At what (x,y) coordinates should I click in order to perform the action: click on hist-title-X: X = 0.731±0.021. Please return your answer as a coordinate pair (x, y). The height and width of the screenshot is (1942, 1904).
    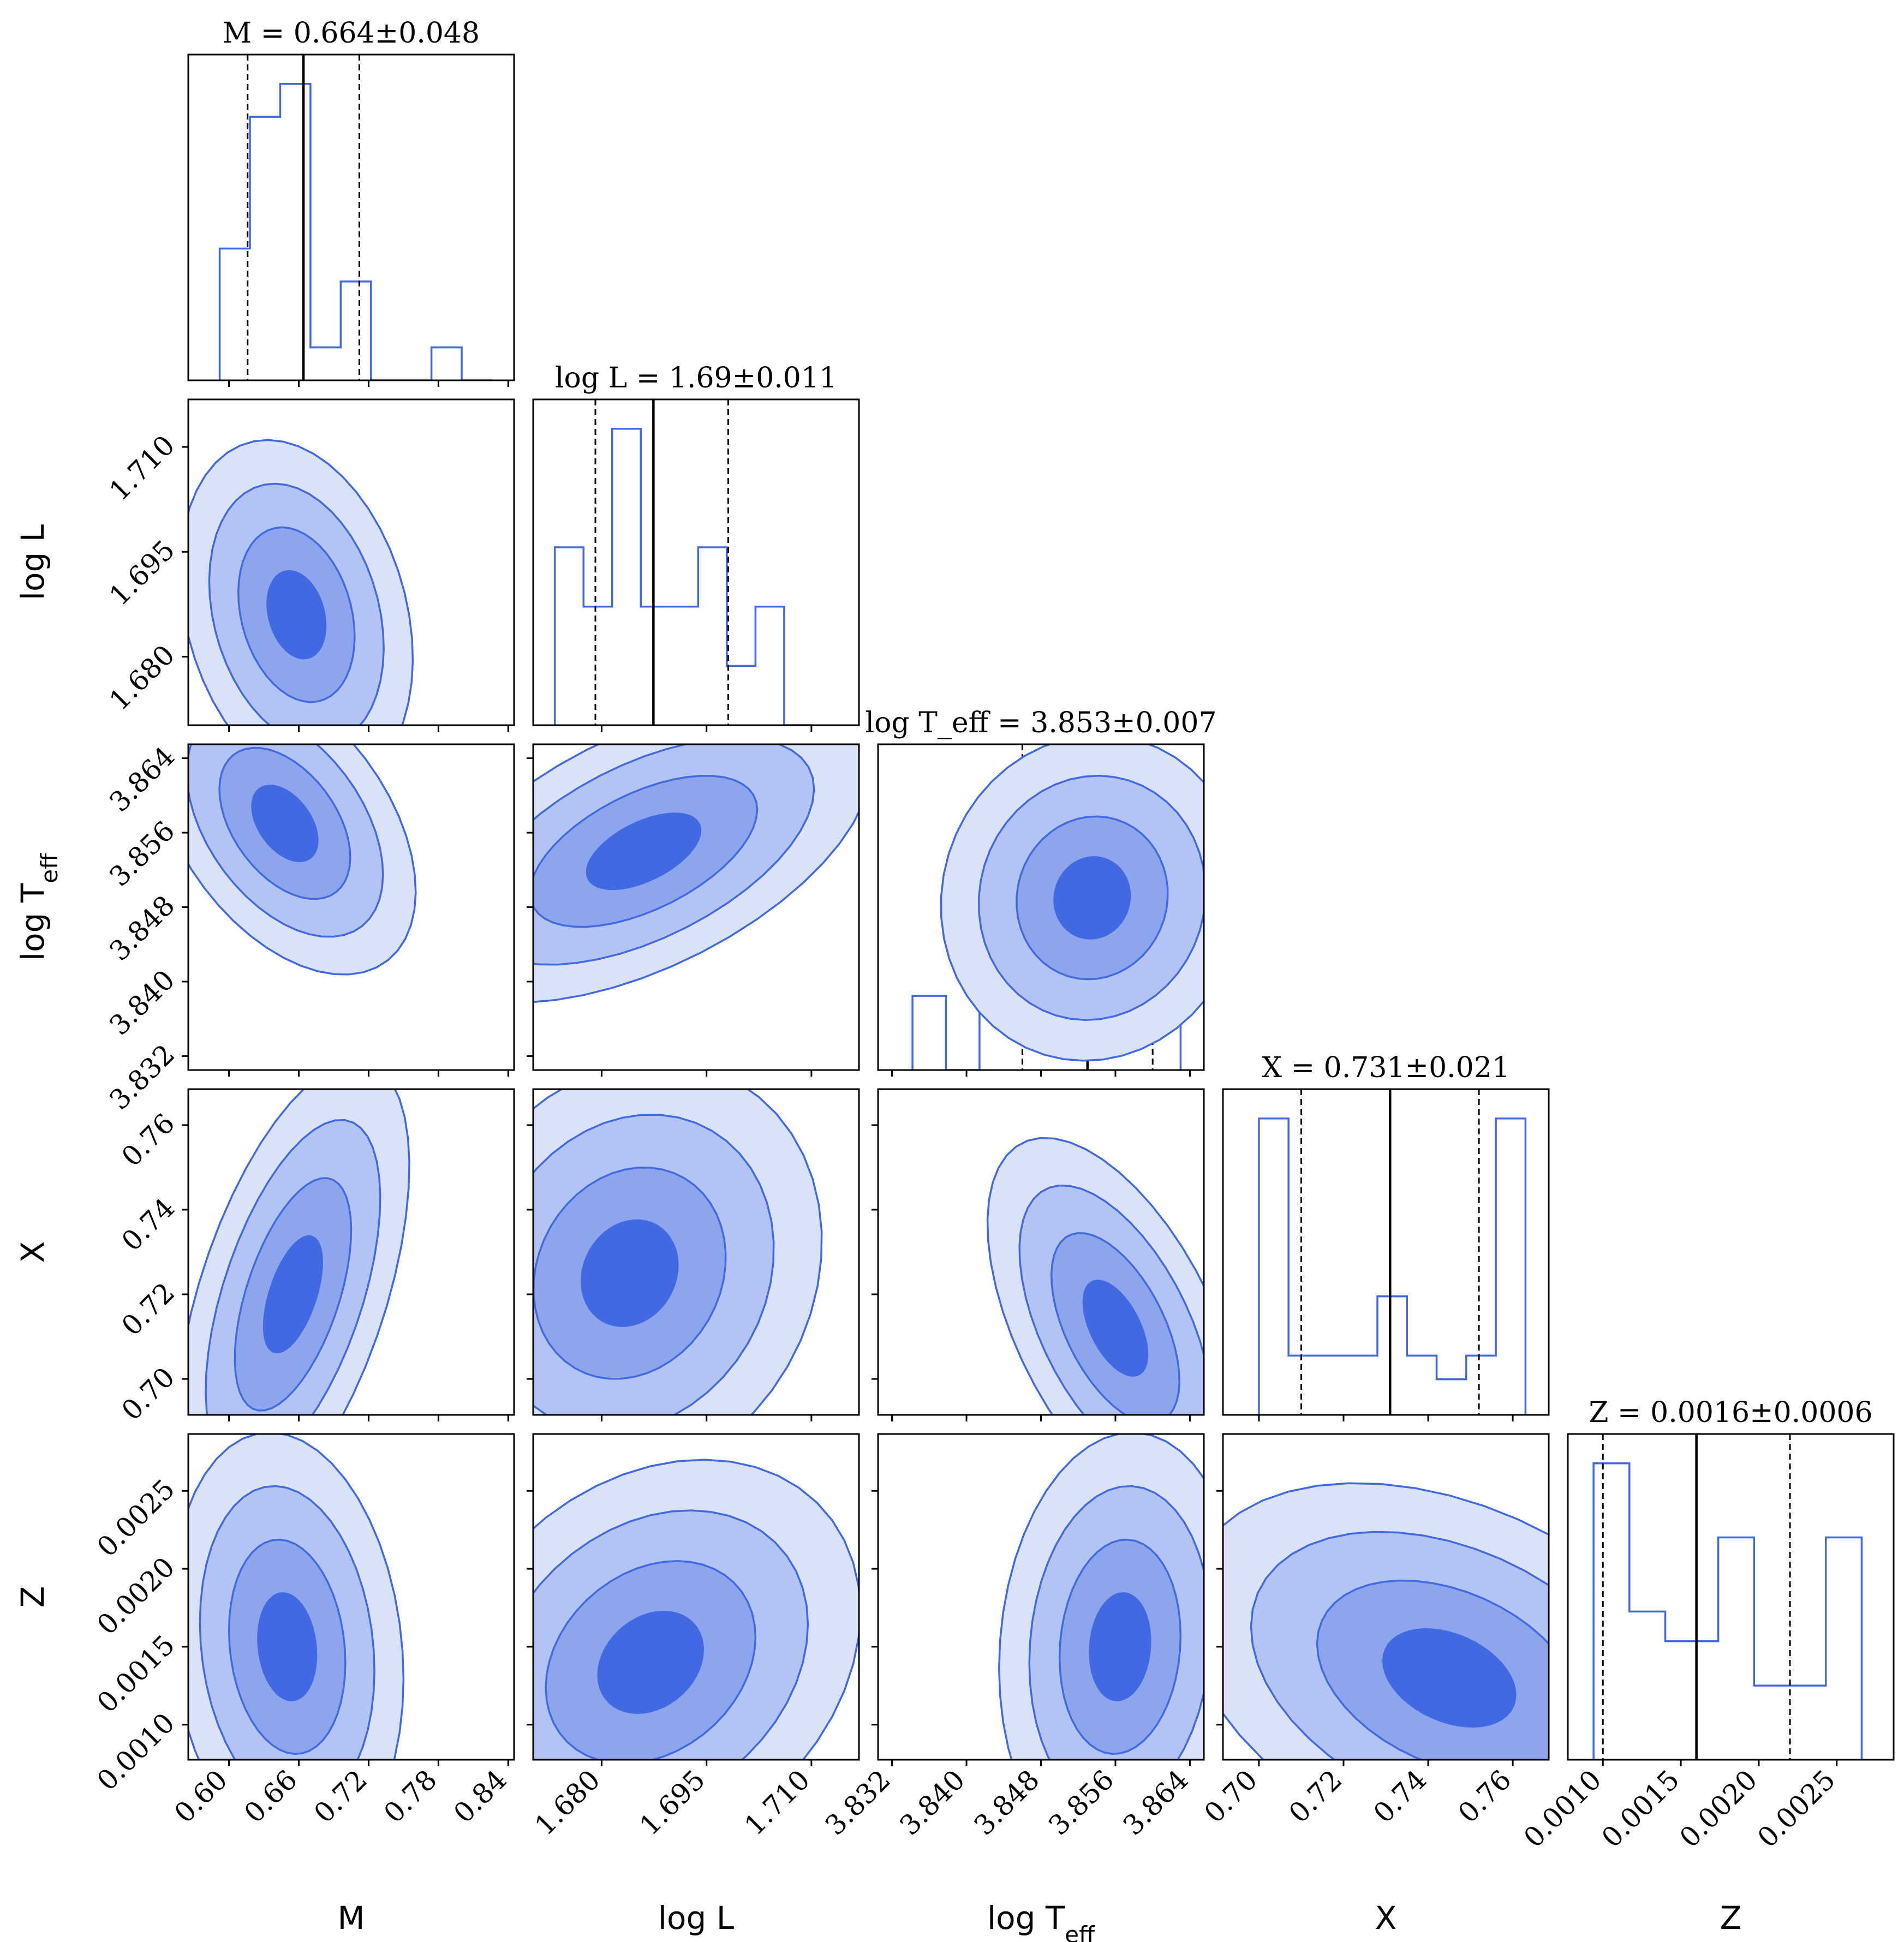
    Looking at the image, I should click on (1386, 1067).